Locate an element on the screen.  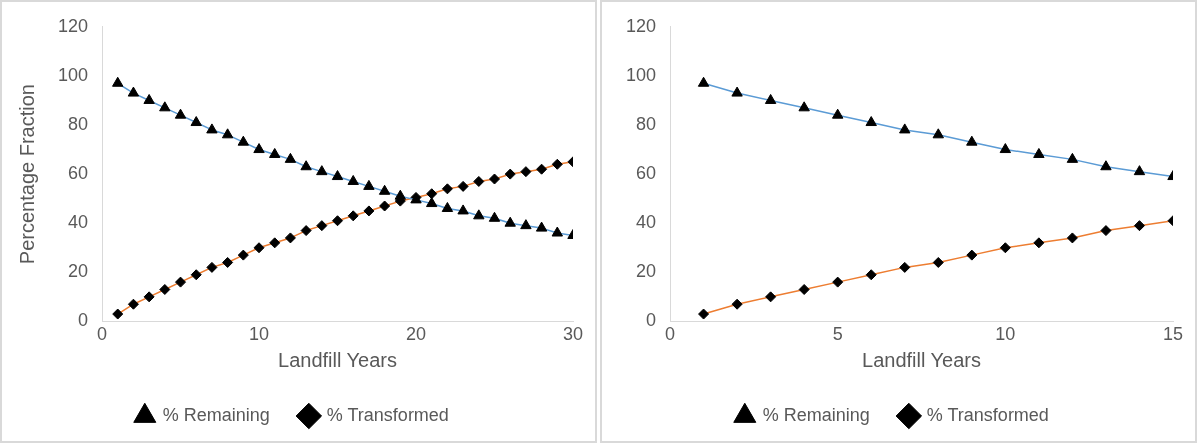
x-tick-label: 30 is located at coordinates (573, 334).